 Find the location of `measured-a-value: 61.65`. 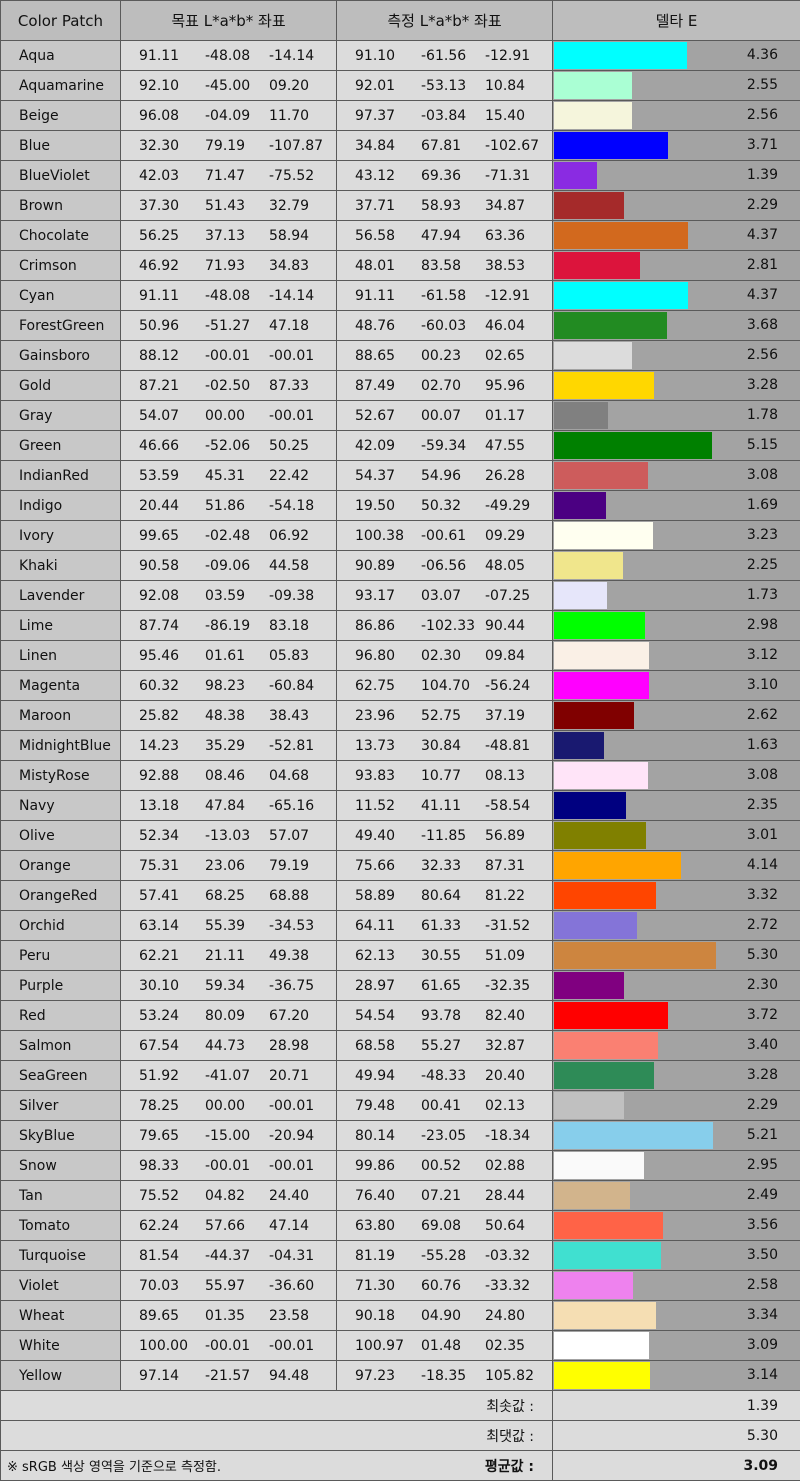

measured-a-value: 61.65 is located at coordinates (441, 985).